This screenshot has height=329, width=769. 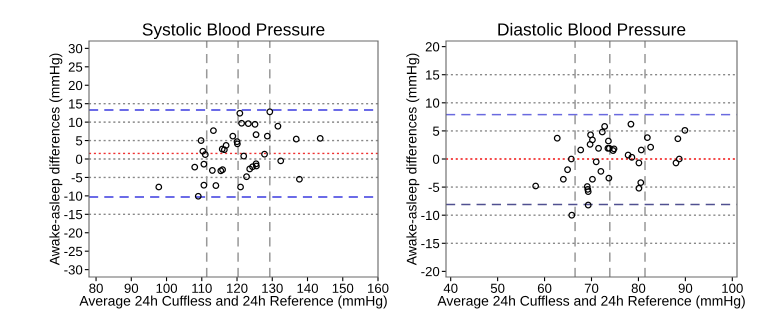 I want to click on x-tick-label: 120, so click(x=237, y=288).